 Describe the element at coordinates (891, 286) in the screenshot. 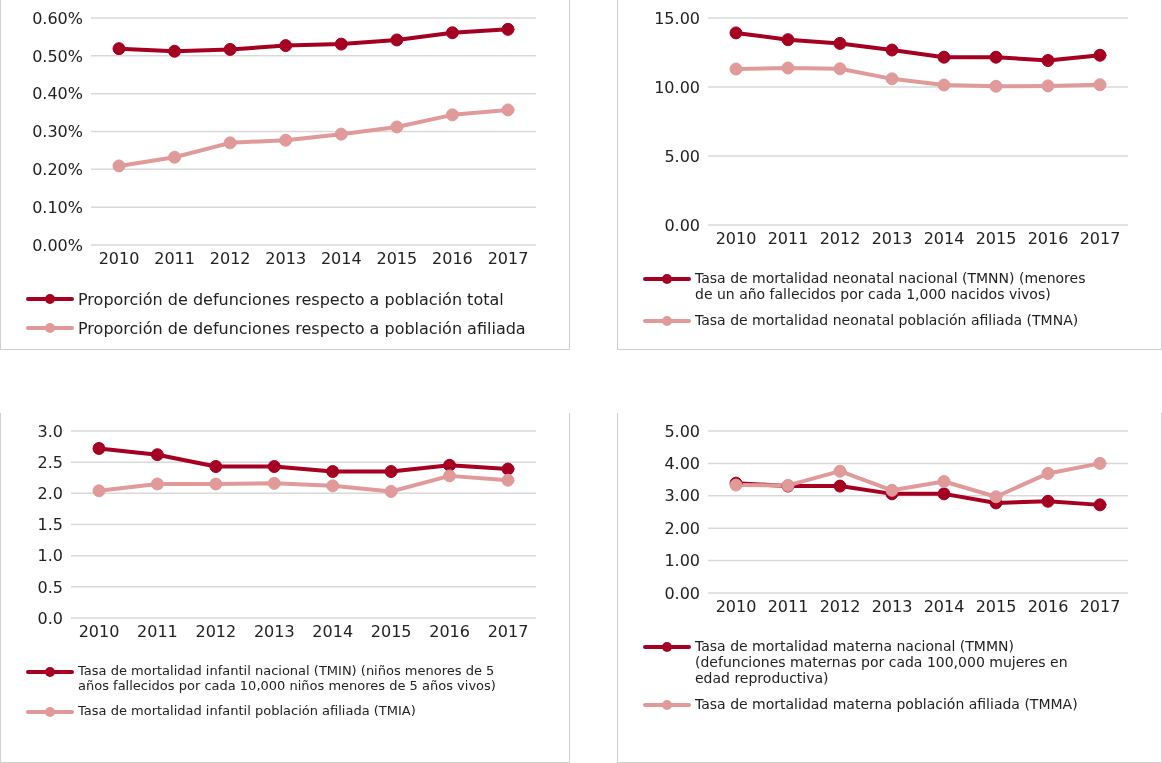

I see `legend-label: Tasa de mortalidad neonatal nacional (TMNN) (menores de un año fallecidos por cada 1,000 nacidos vivos)` at that location.